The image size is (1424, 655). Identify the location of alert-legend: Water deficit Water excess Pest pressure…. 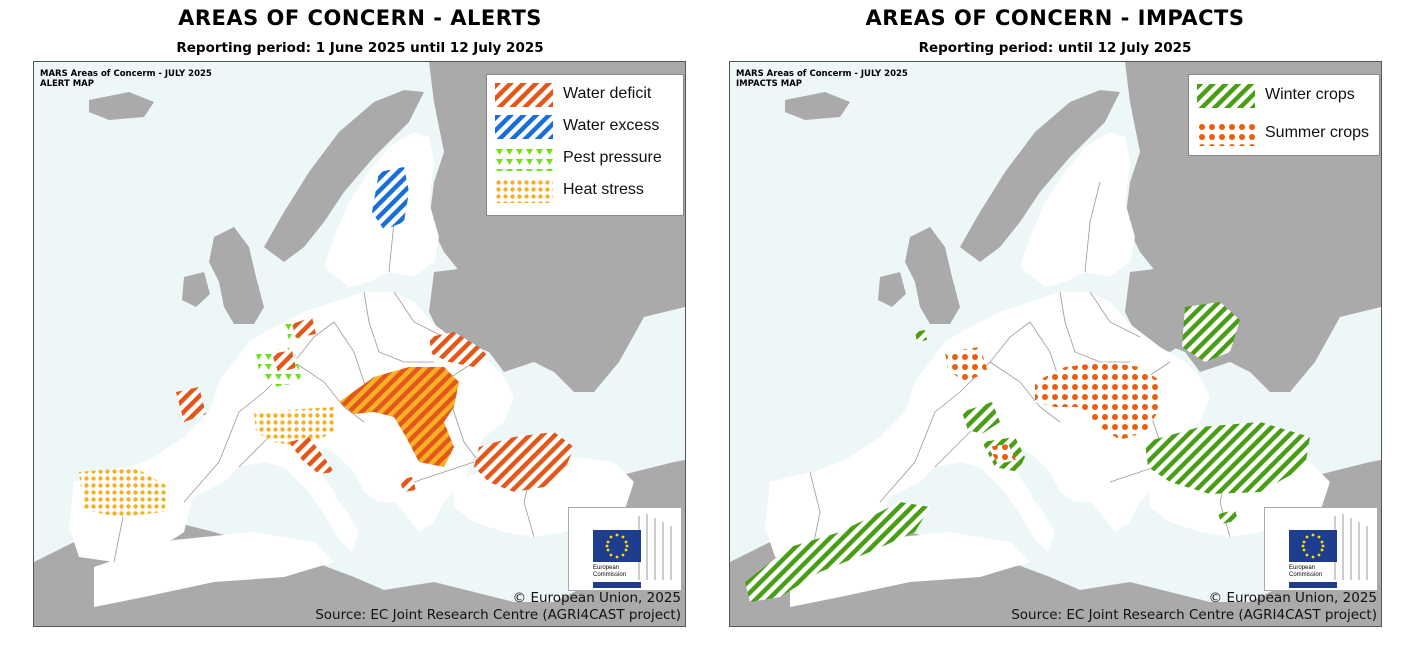
(585, 145).